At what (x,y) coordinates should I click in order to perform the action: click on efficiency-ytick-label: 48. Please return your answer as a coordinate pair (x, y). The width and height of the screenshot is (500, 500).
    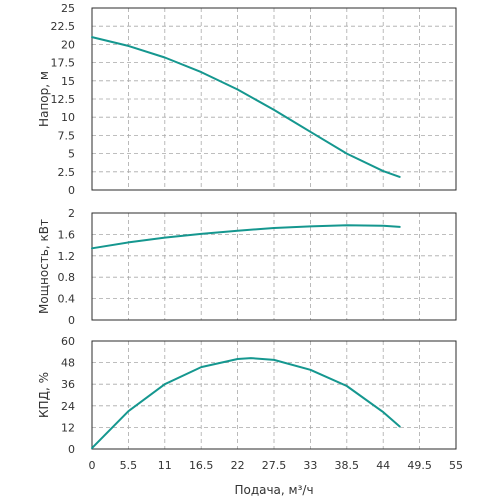
    Looking at the image, I should click on (68, 363).